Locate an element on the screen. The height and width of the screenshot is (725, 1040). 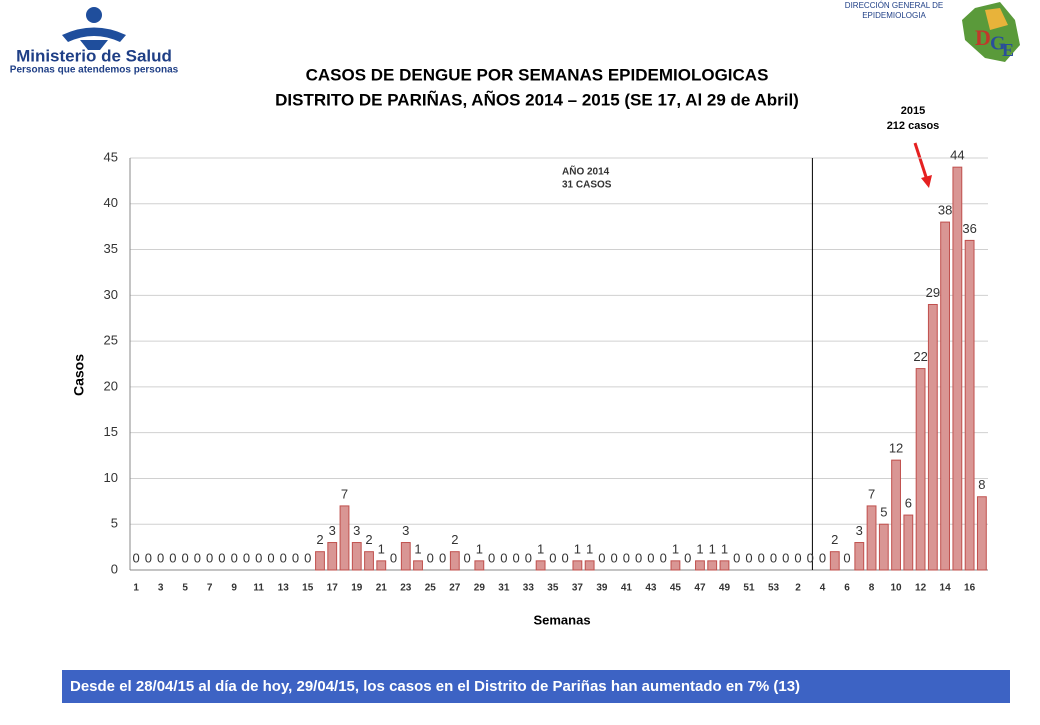
x-tick-label: 7 is located at coordinates (210, 588).